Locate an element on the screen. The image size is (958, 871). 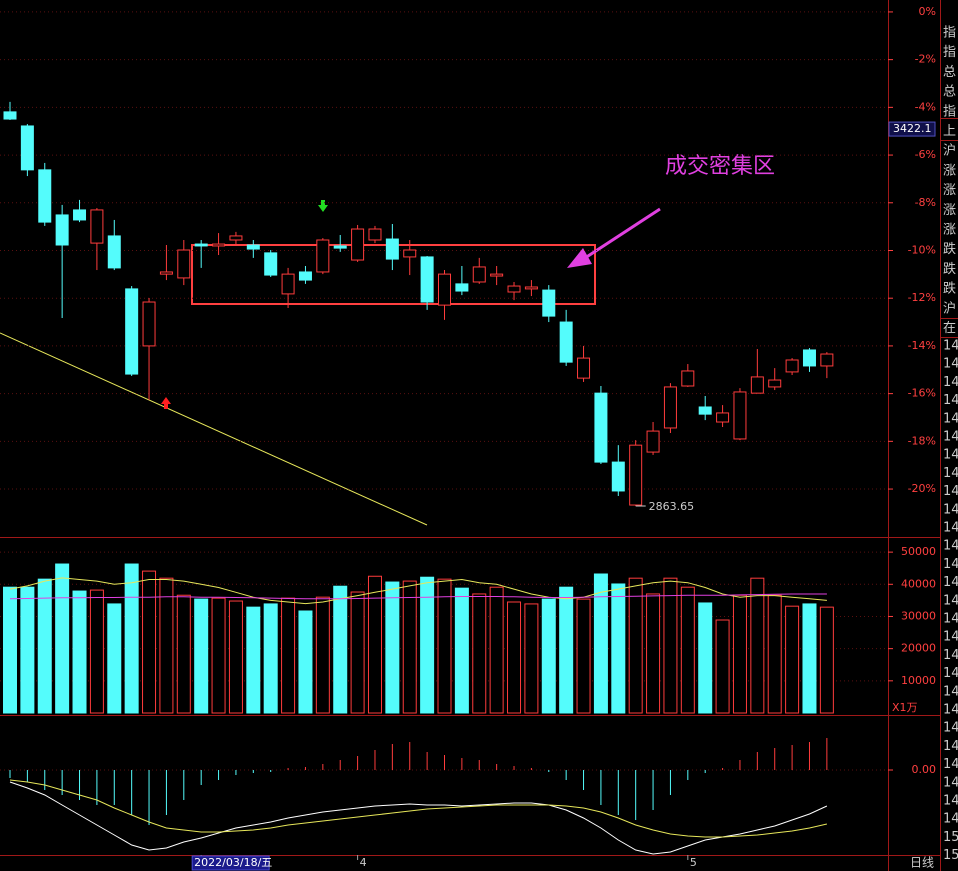
date-label-box is located at coordinates (230, 863).